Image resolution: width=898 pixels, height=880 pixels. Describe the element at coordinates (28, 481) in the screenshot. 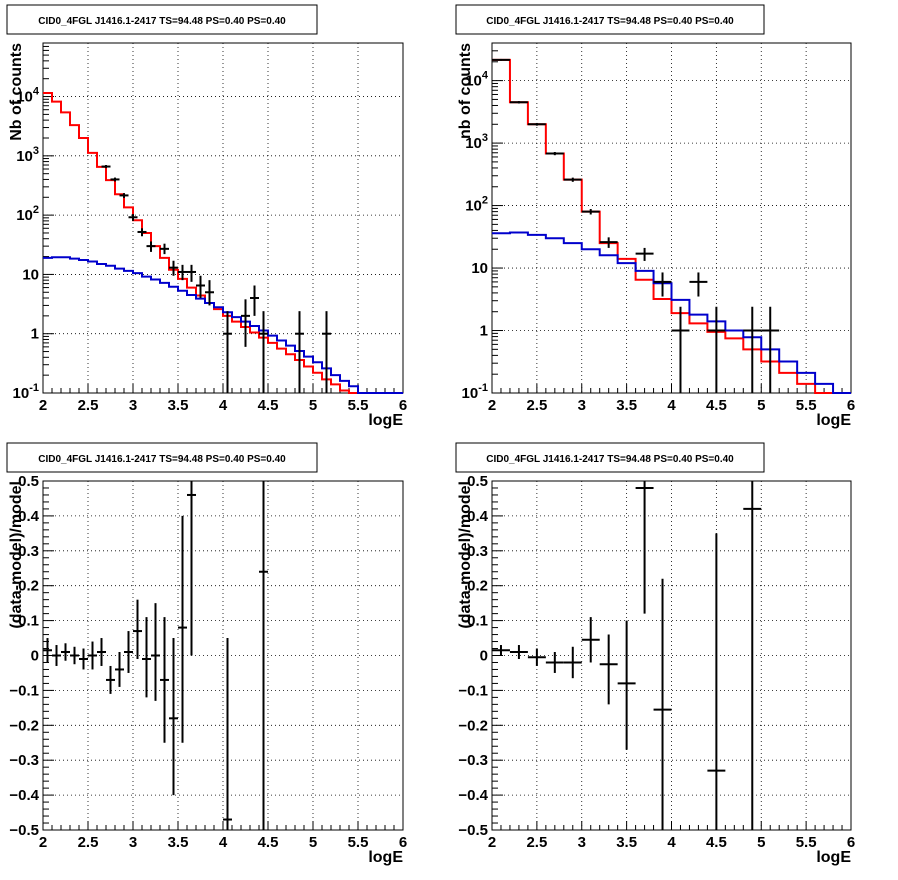

I see `y-tick-label: 0.5` at that location.